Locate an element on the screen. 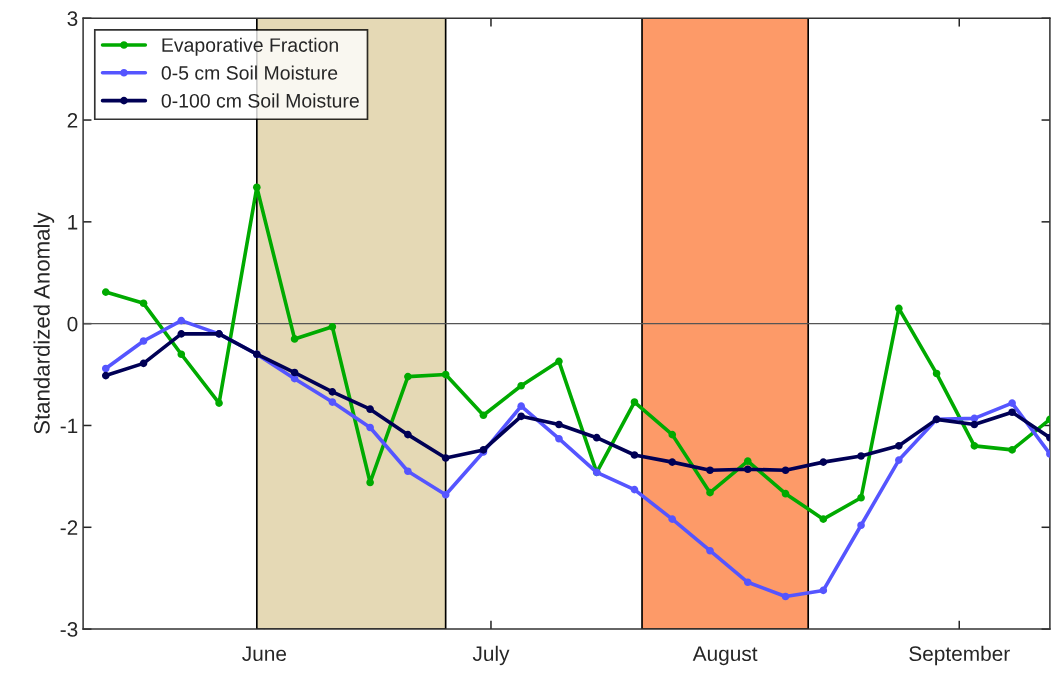 This screenshot has height=675, width=1052. y-tick-label: 3 is located at coordinates (72, 18).